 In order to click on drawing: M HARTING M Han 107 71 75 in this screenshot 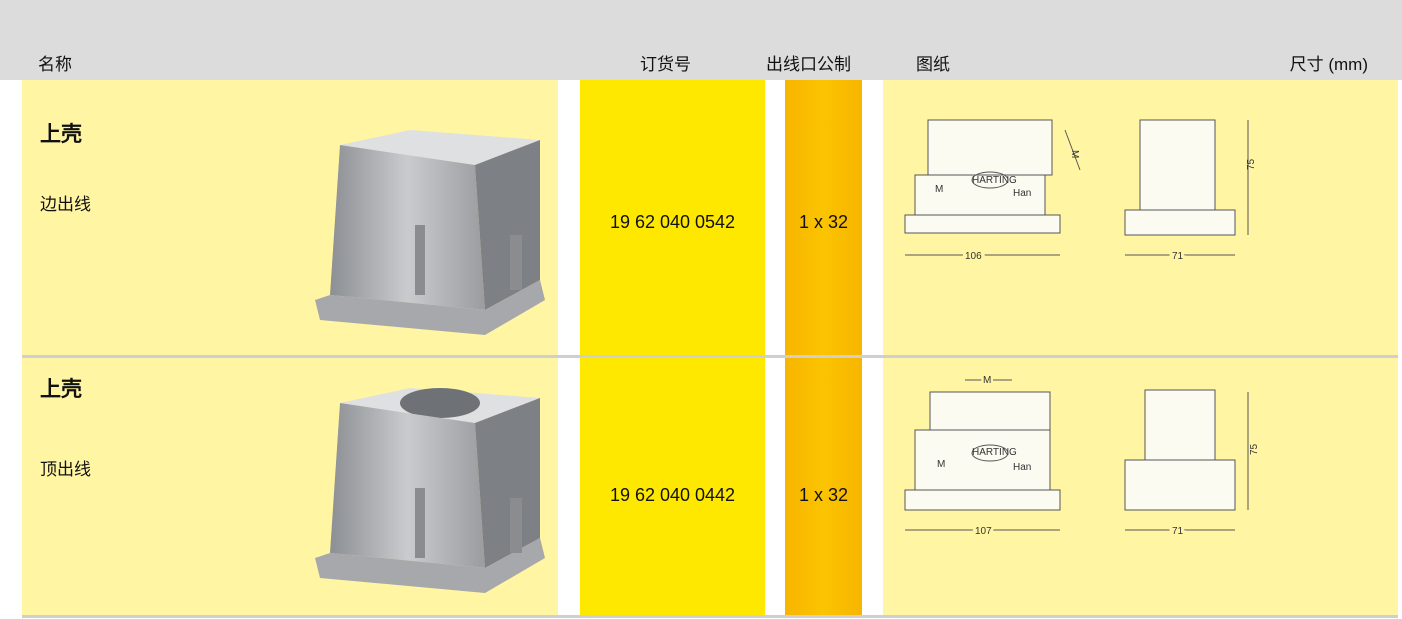, I will do `click(1082, 456)`.